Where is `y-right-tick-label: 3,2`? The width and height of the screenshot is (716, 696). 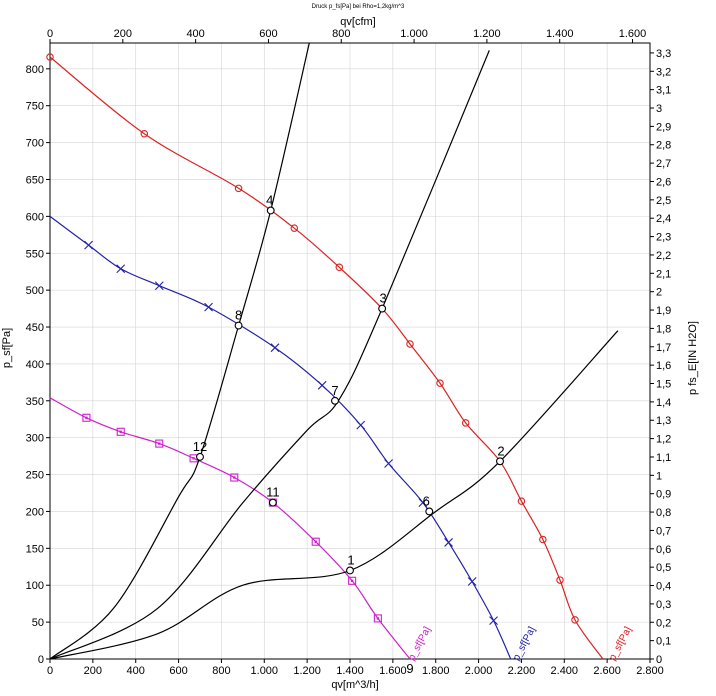 y-right-tick-label: 3,2 is located at coordinates (663, 72).